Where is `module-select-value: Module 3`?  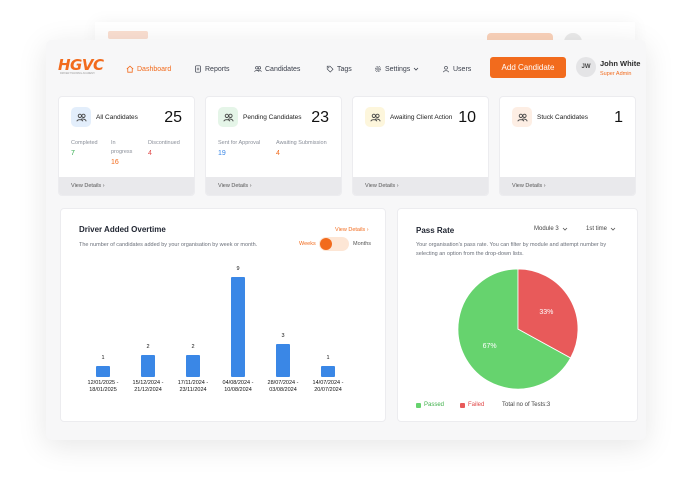 module-select-value: Module 3 is located at coordinates (546, 229).